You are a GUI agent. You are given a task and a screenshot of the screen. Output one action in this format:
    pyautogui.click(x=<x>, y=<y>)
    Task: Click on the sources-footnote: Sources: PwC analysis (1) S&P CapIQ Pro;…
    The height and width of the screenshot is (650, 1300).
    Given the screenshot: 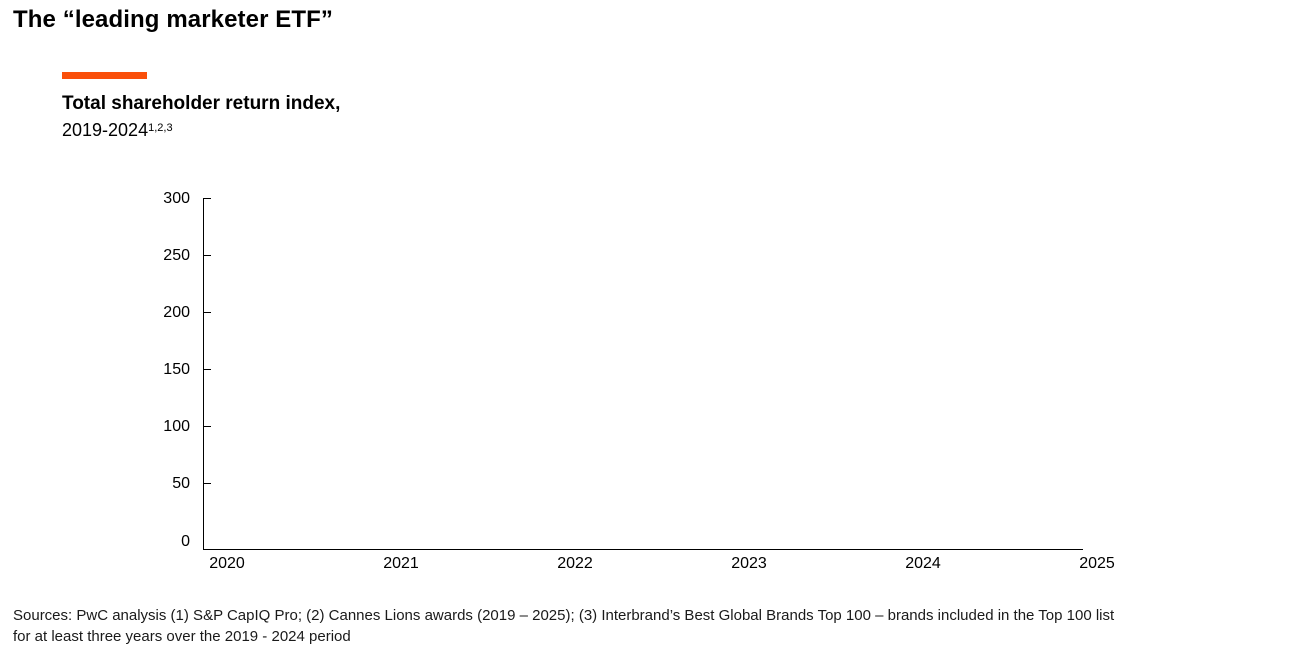 What is the action you would take?
    pyautogui.click(x=563, y=626)
    